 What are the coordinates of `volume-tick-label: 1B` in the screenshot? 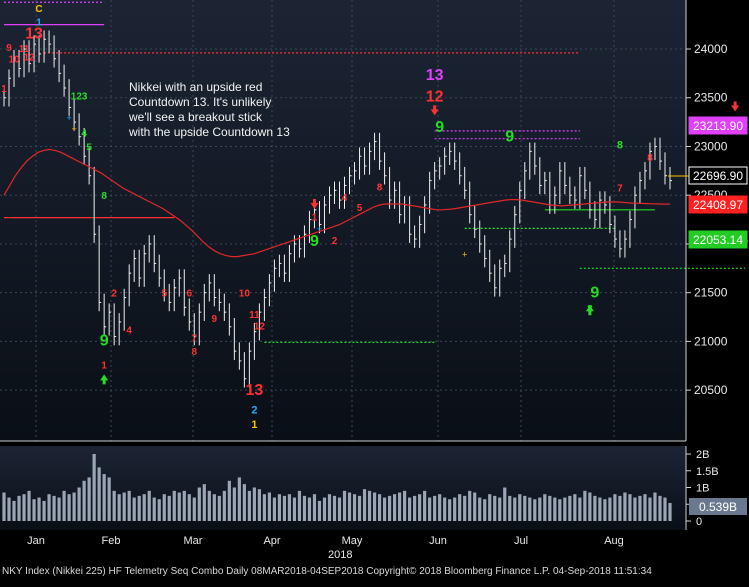 It's located at (702, 489).